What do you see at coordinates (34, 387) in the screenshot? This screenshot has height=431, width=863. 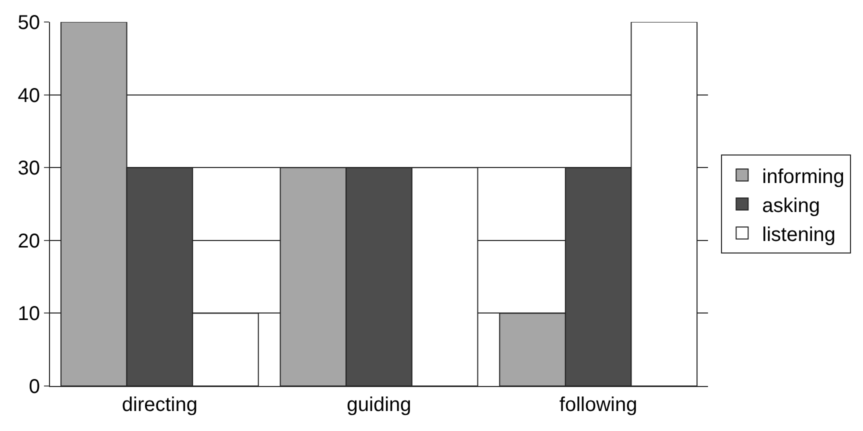 I see `y-tick-label: 0` at bounding box center [34, 387].